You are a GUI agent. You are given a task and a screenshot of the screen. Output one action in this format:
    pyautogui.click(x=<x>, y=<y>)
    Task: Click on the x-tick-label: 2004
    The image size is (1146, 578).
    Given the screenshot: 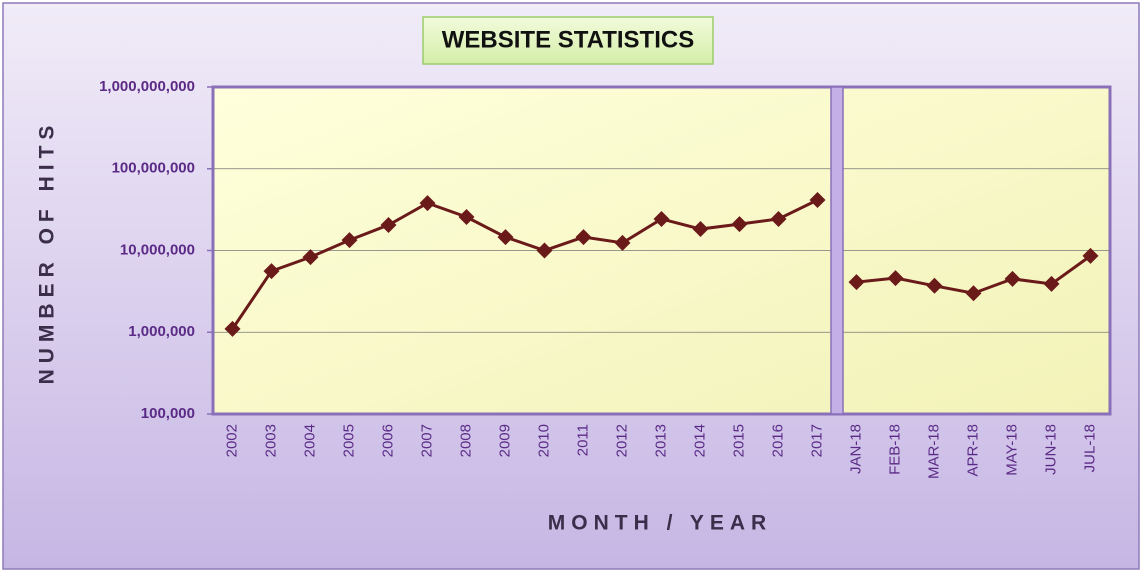 What is the action you would take?
    pyautogui.click(x=309, y=440)
    